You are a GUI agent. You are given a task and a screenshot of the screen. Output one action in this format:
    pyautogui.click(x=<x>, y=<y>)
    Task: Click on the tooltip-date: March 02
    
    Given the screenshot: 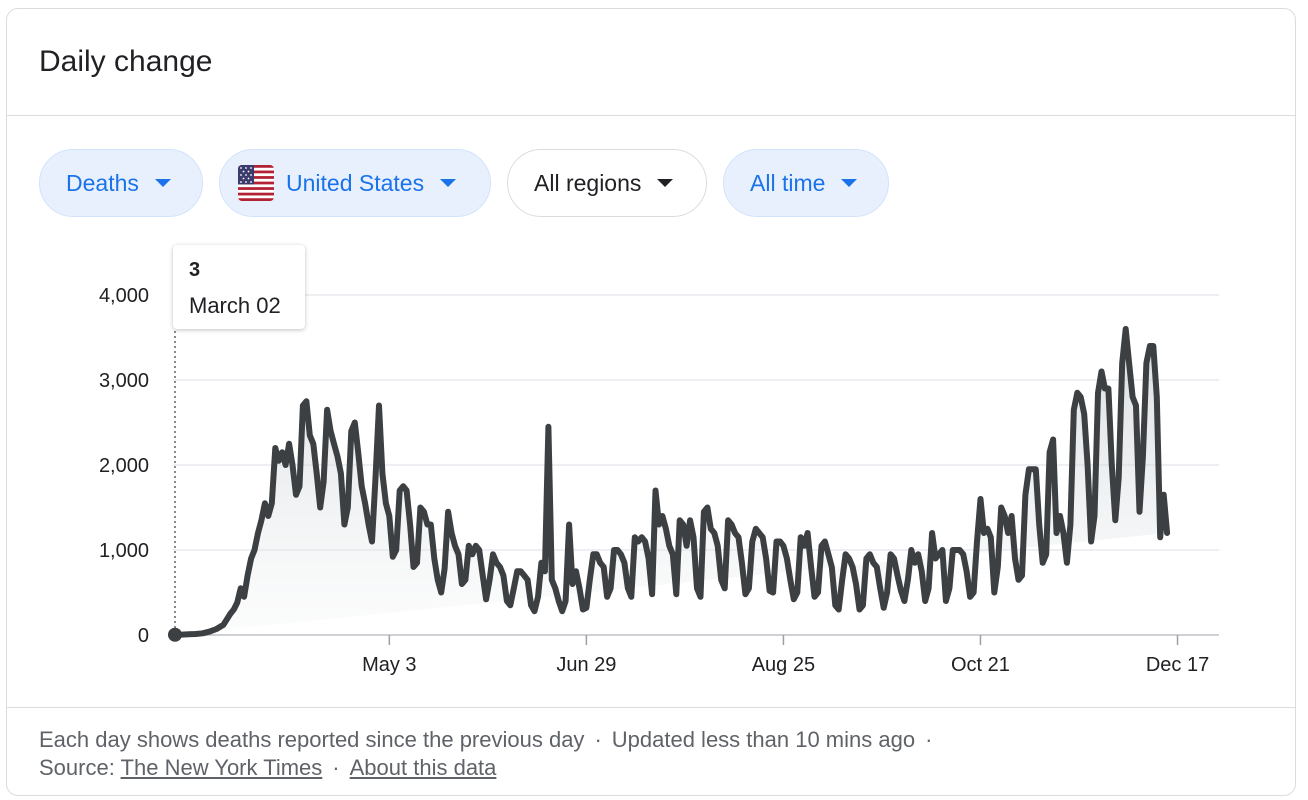 What is the action you would take?
    pyautogui.click(x=235, y=305)
    